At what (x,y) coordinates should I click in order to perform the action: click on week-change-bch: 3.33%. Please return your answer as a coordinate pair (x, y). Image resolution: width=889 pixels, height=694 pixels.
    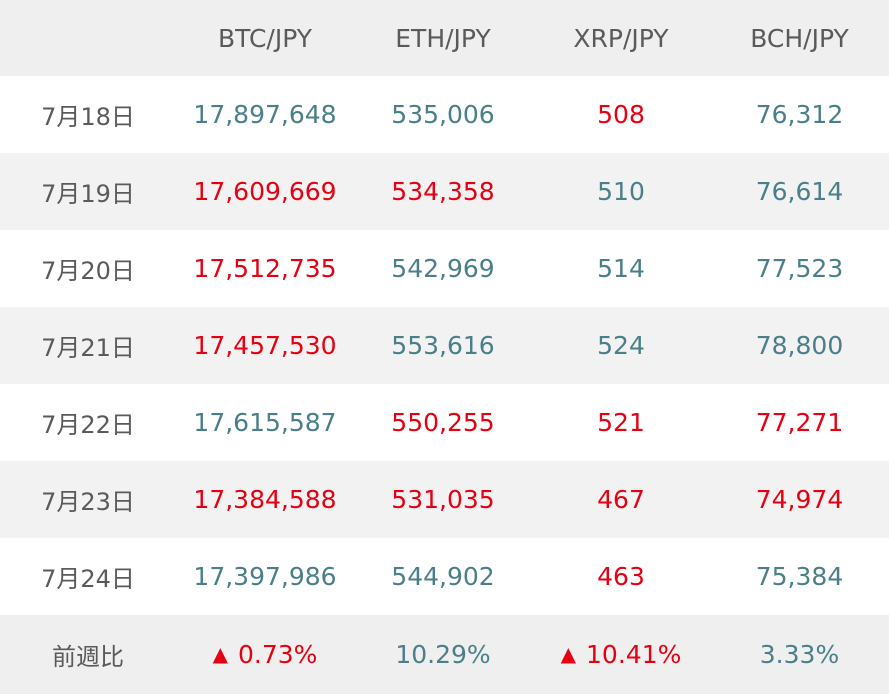
    Looking at the image, I should click on (799, 654).